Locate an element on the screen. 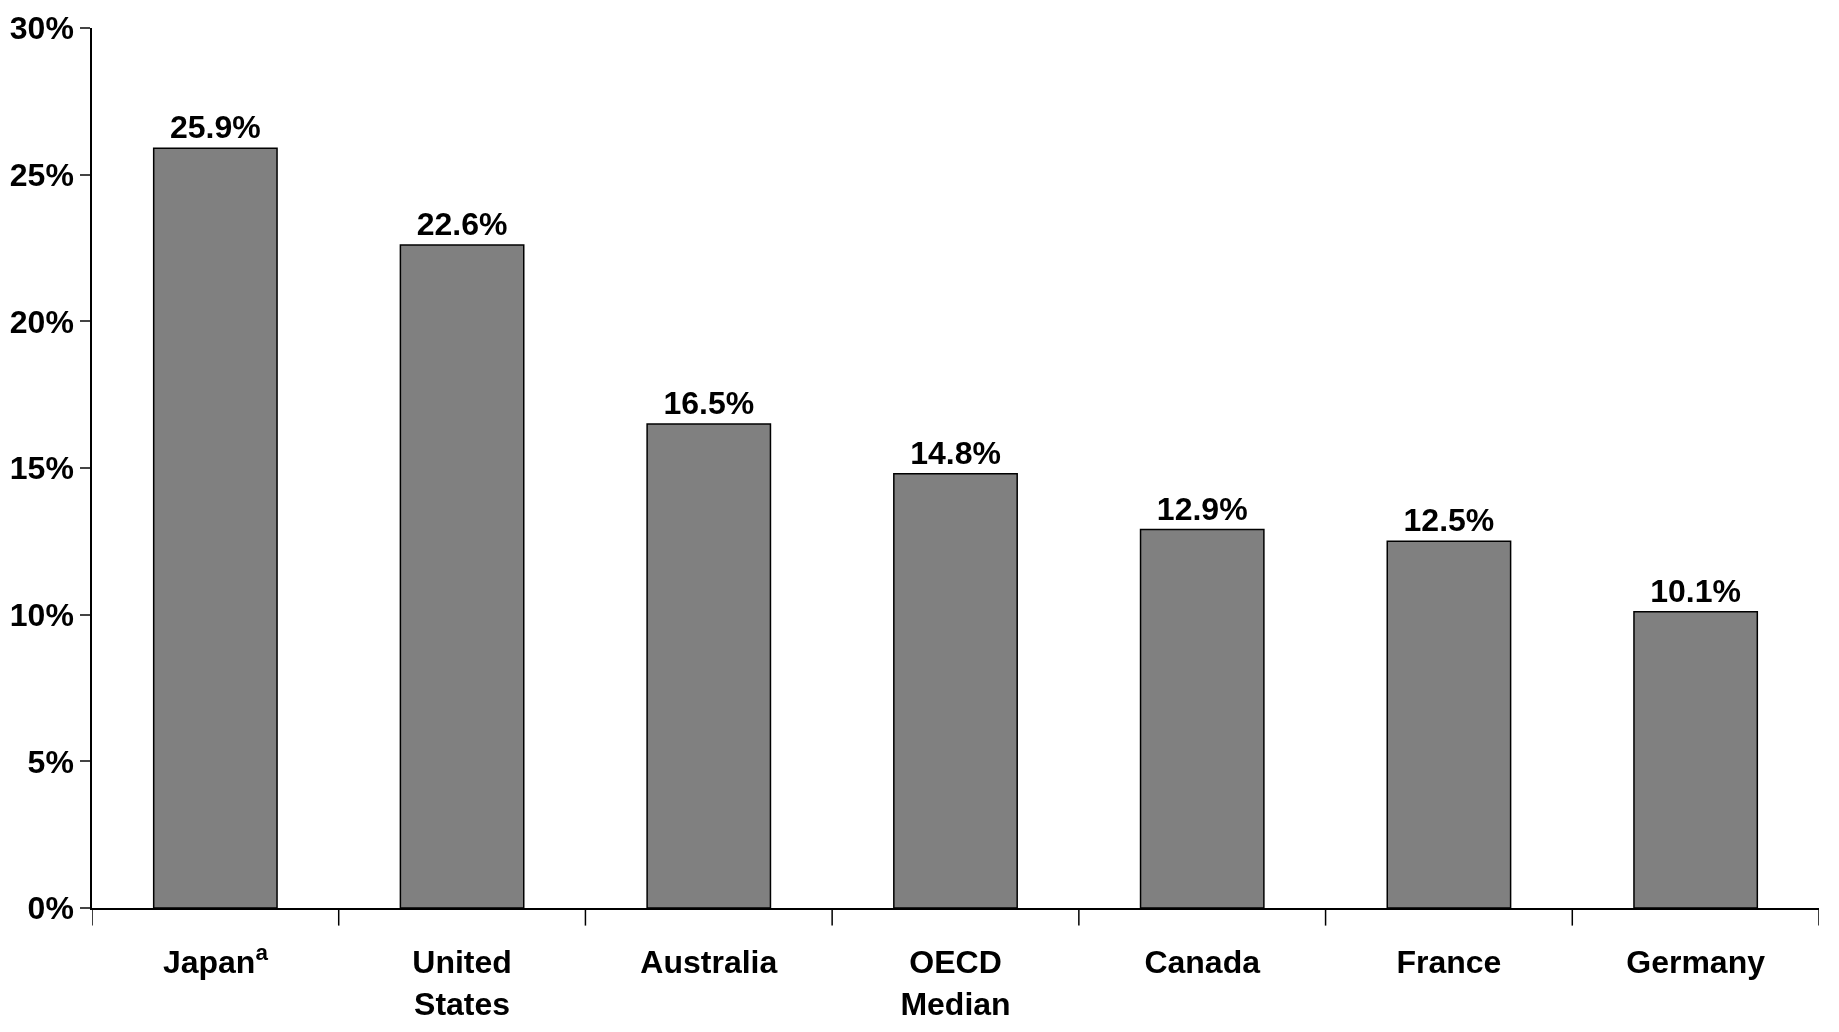  x-tick-label: Germany is located at coordinates (1696, 962).